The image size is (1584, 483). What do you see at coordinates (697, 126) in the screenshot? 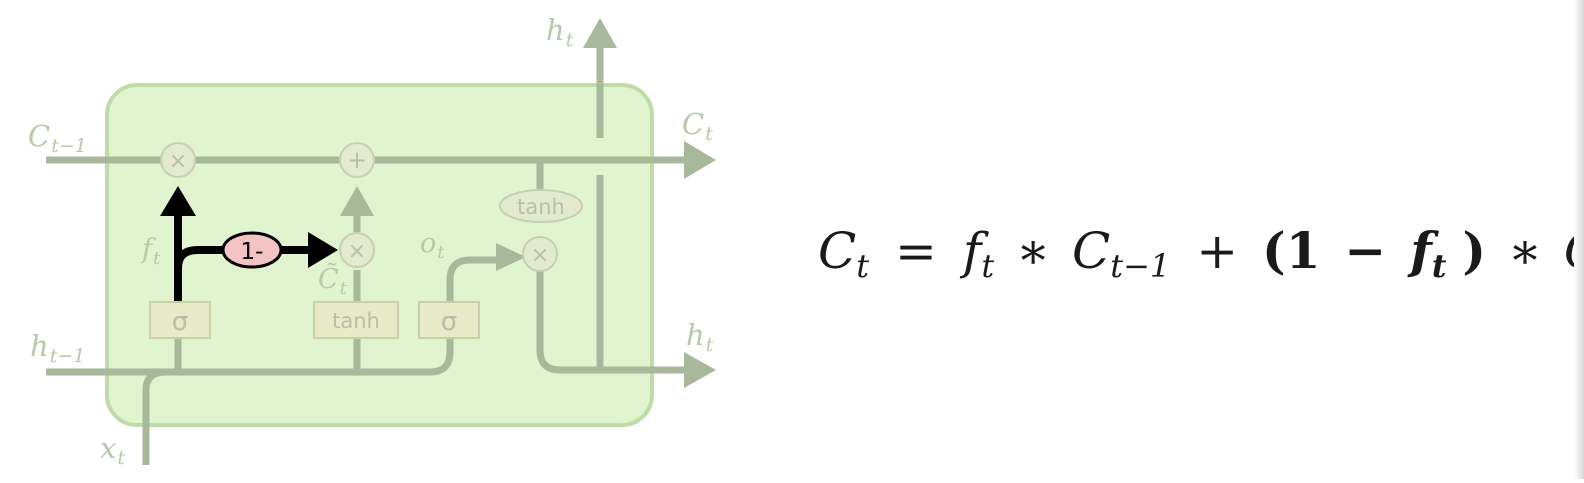
I see `c-next-label: Ct` at bounding box center [697, 126].